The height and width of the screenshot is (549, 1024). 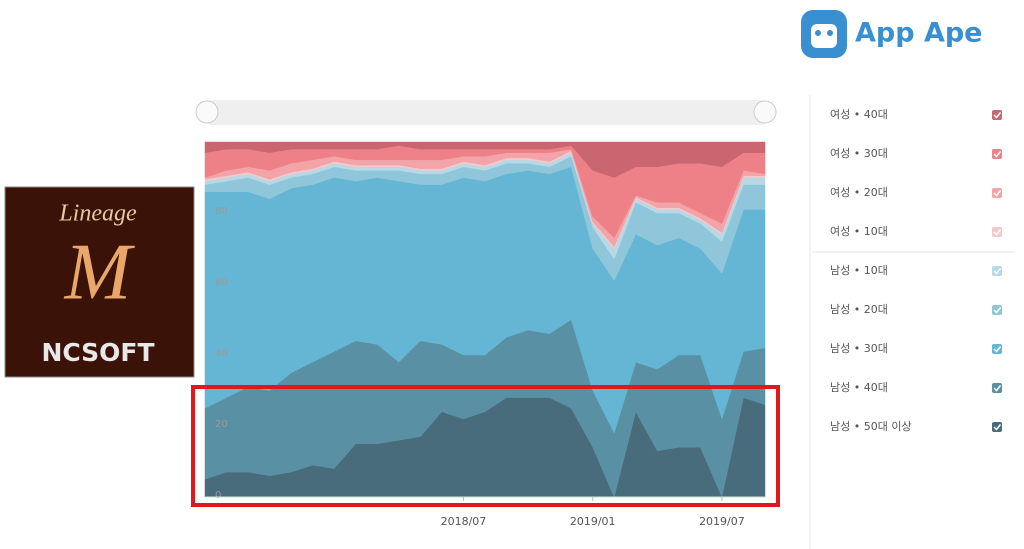 I want to click on y-tick-label: 40, so click(x=221, y=353).